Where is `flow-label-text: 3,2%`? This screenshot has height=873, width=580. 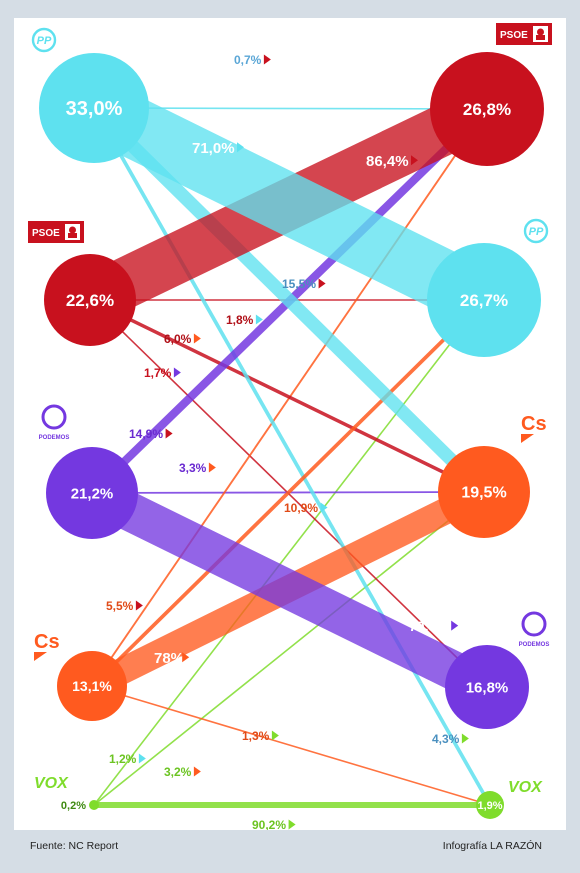 flow-label-text: 3,2% is located at coordinates (178, 772).